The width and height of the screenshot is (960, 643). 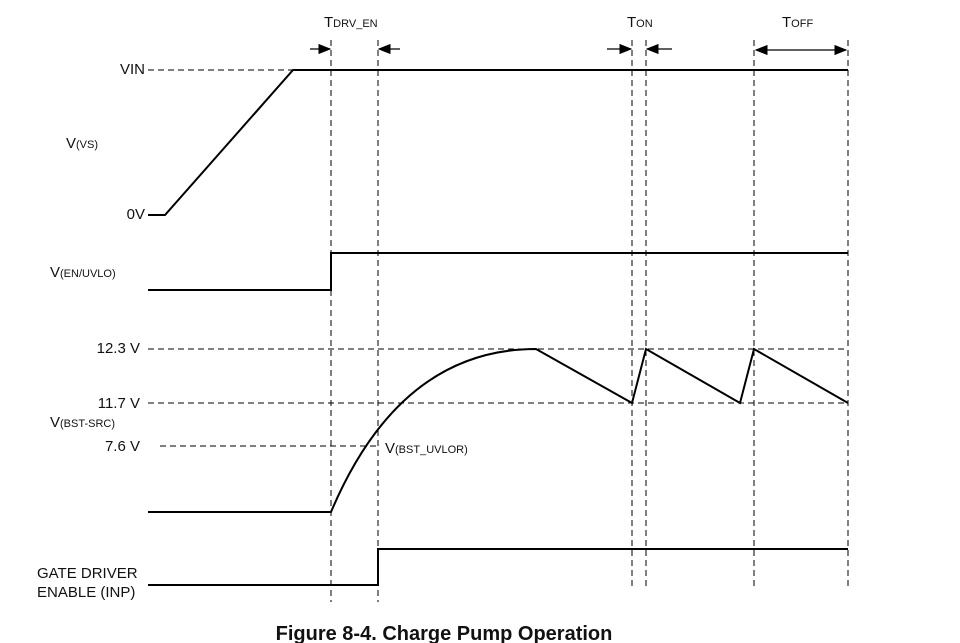 I want to click on v-vs: V(VS), so click(x=82, y=143).